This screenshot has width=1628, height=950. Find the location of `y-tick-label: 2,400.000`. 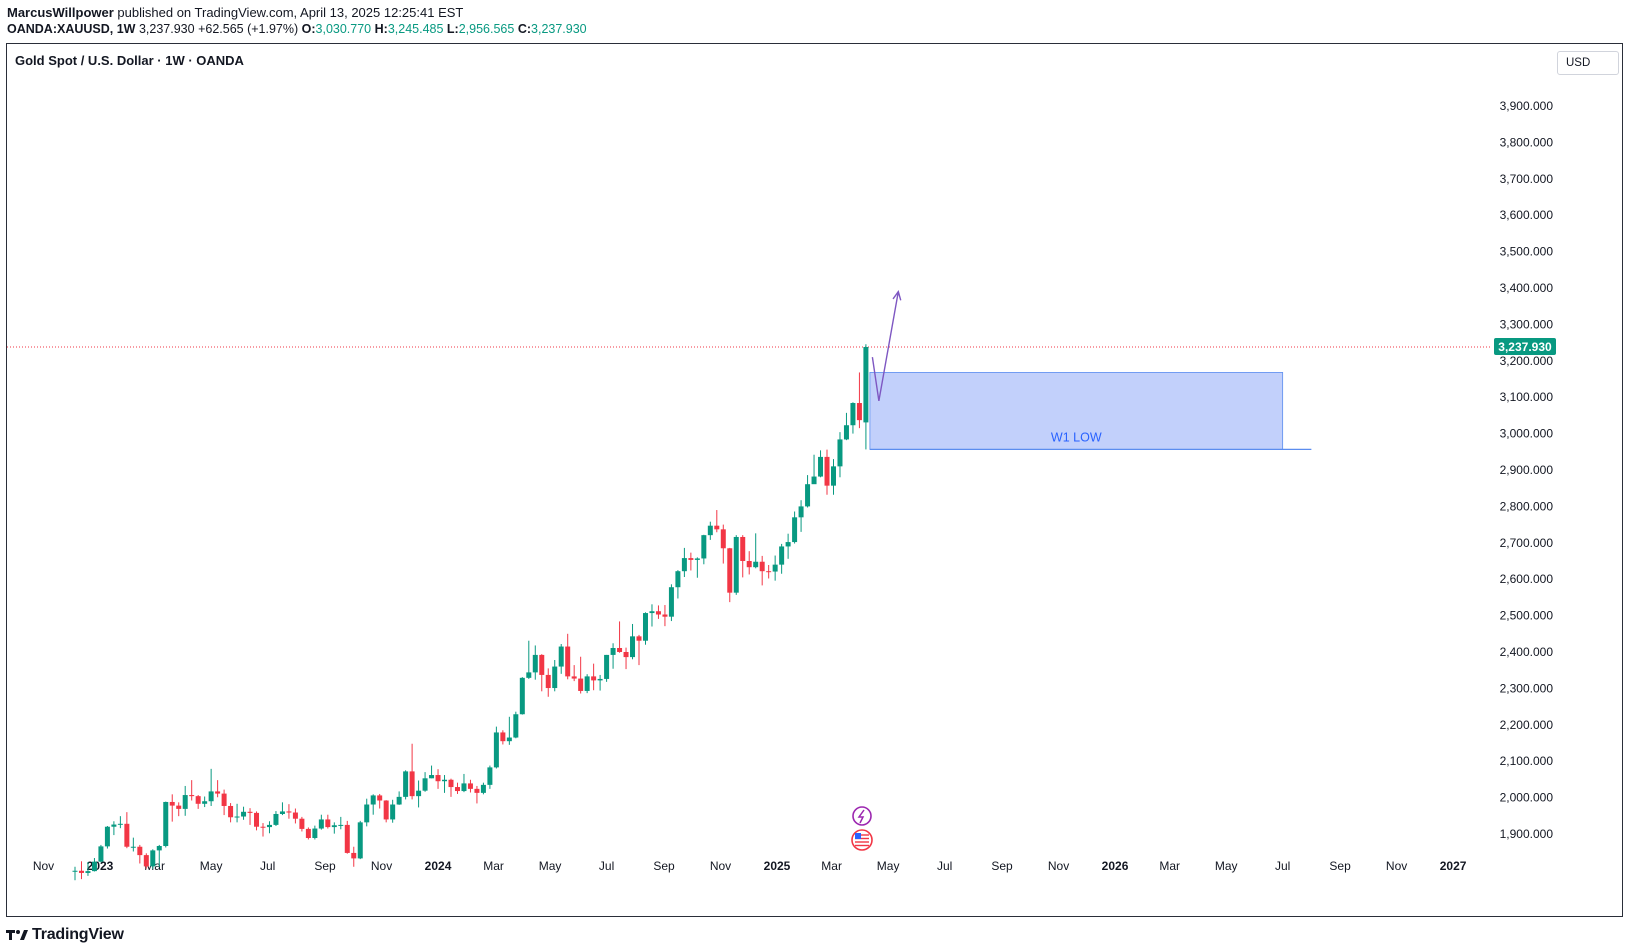

y-tick-label: 2,400.000 is located at coordinates (1527, 652).